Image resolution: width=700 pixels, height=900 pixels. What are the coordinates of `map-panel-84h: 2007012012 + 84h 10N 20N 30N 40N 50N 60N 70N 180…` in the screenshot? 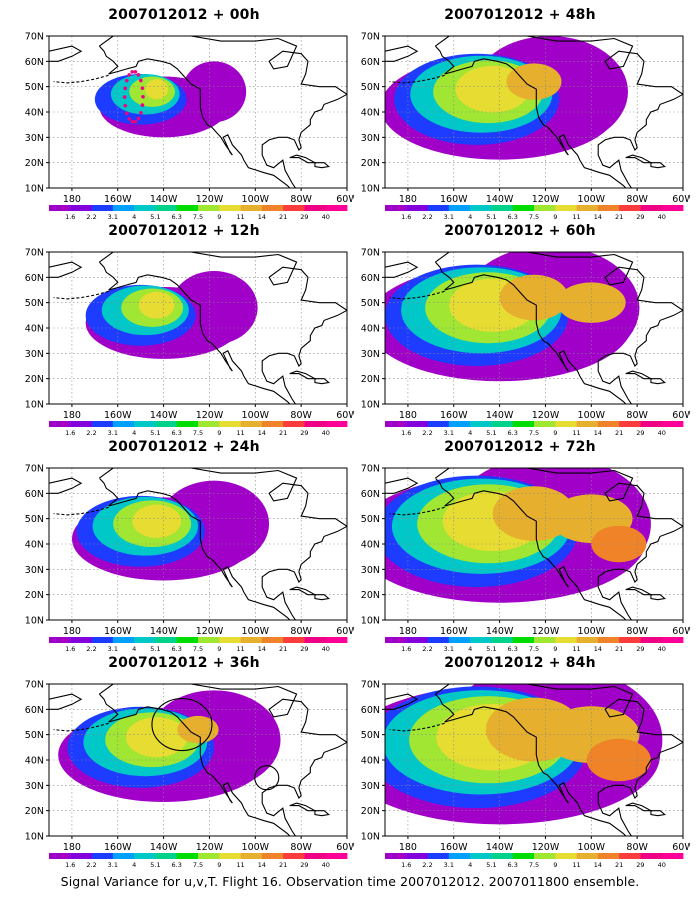 It's located at (520, 761).